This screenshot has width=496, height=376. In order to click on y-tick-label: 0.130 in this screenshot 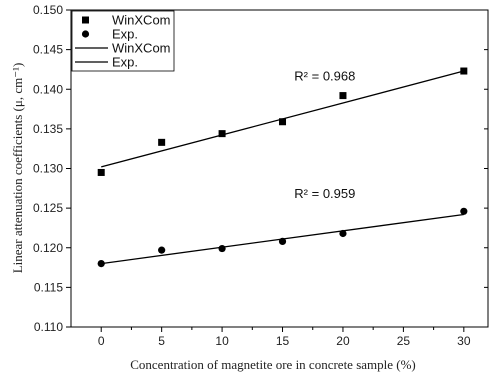, I will do `click(48, 169)`.